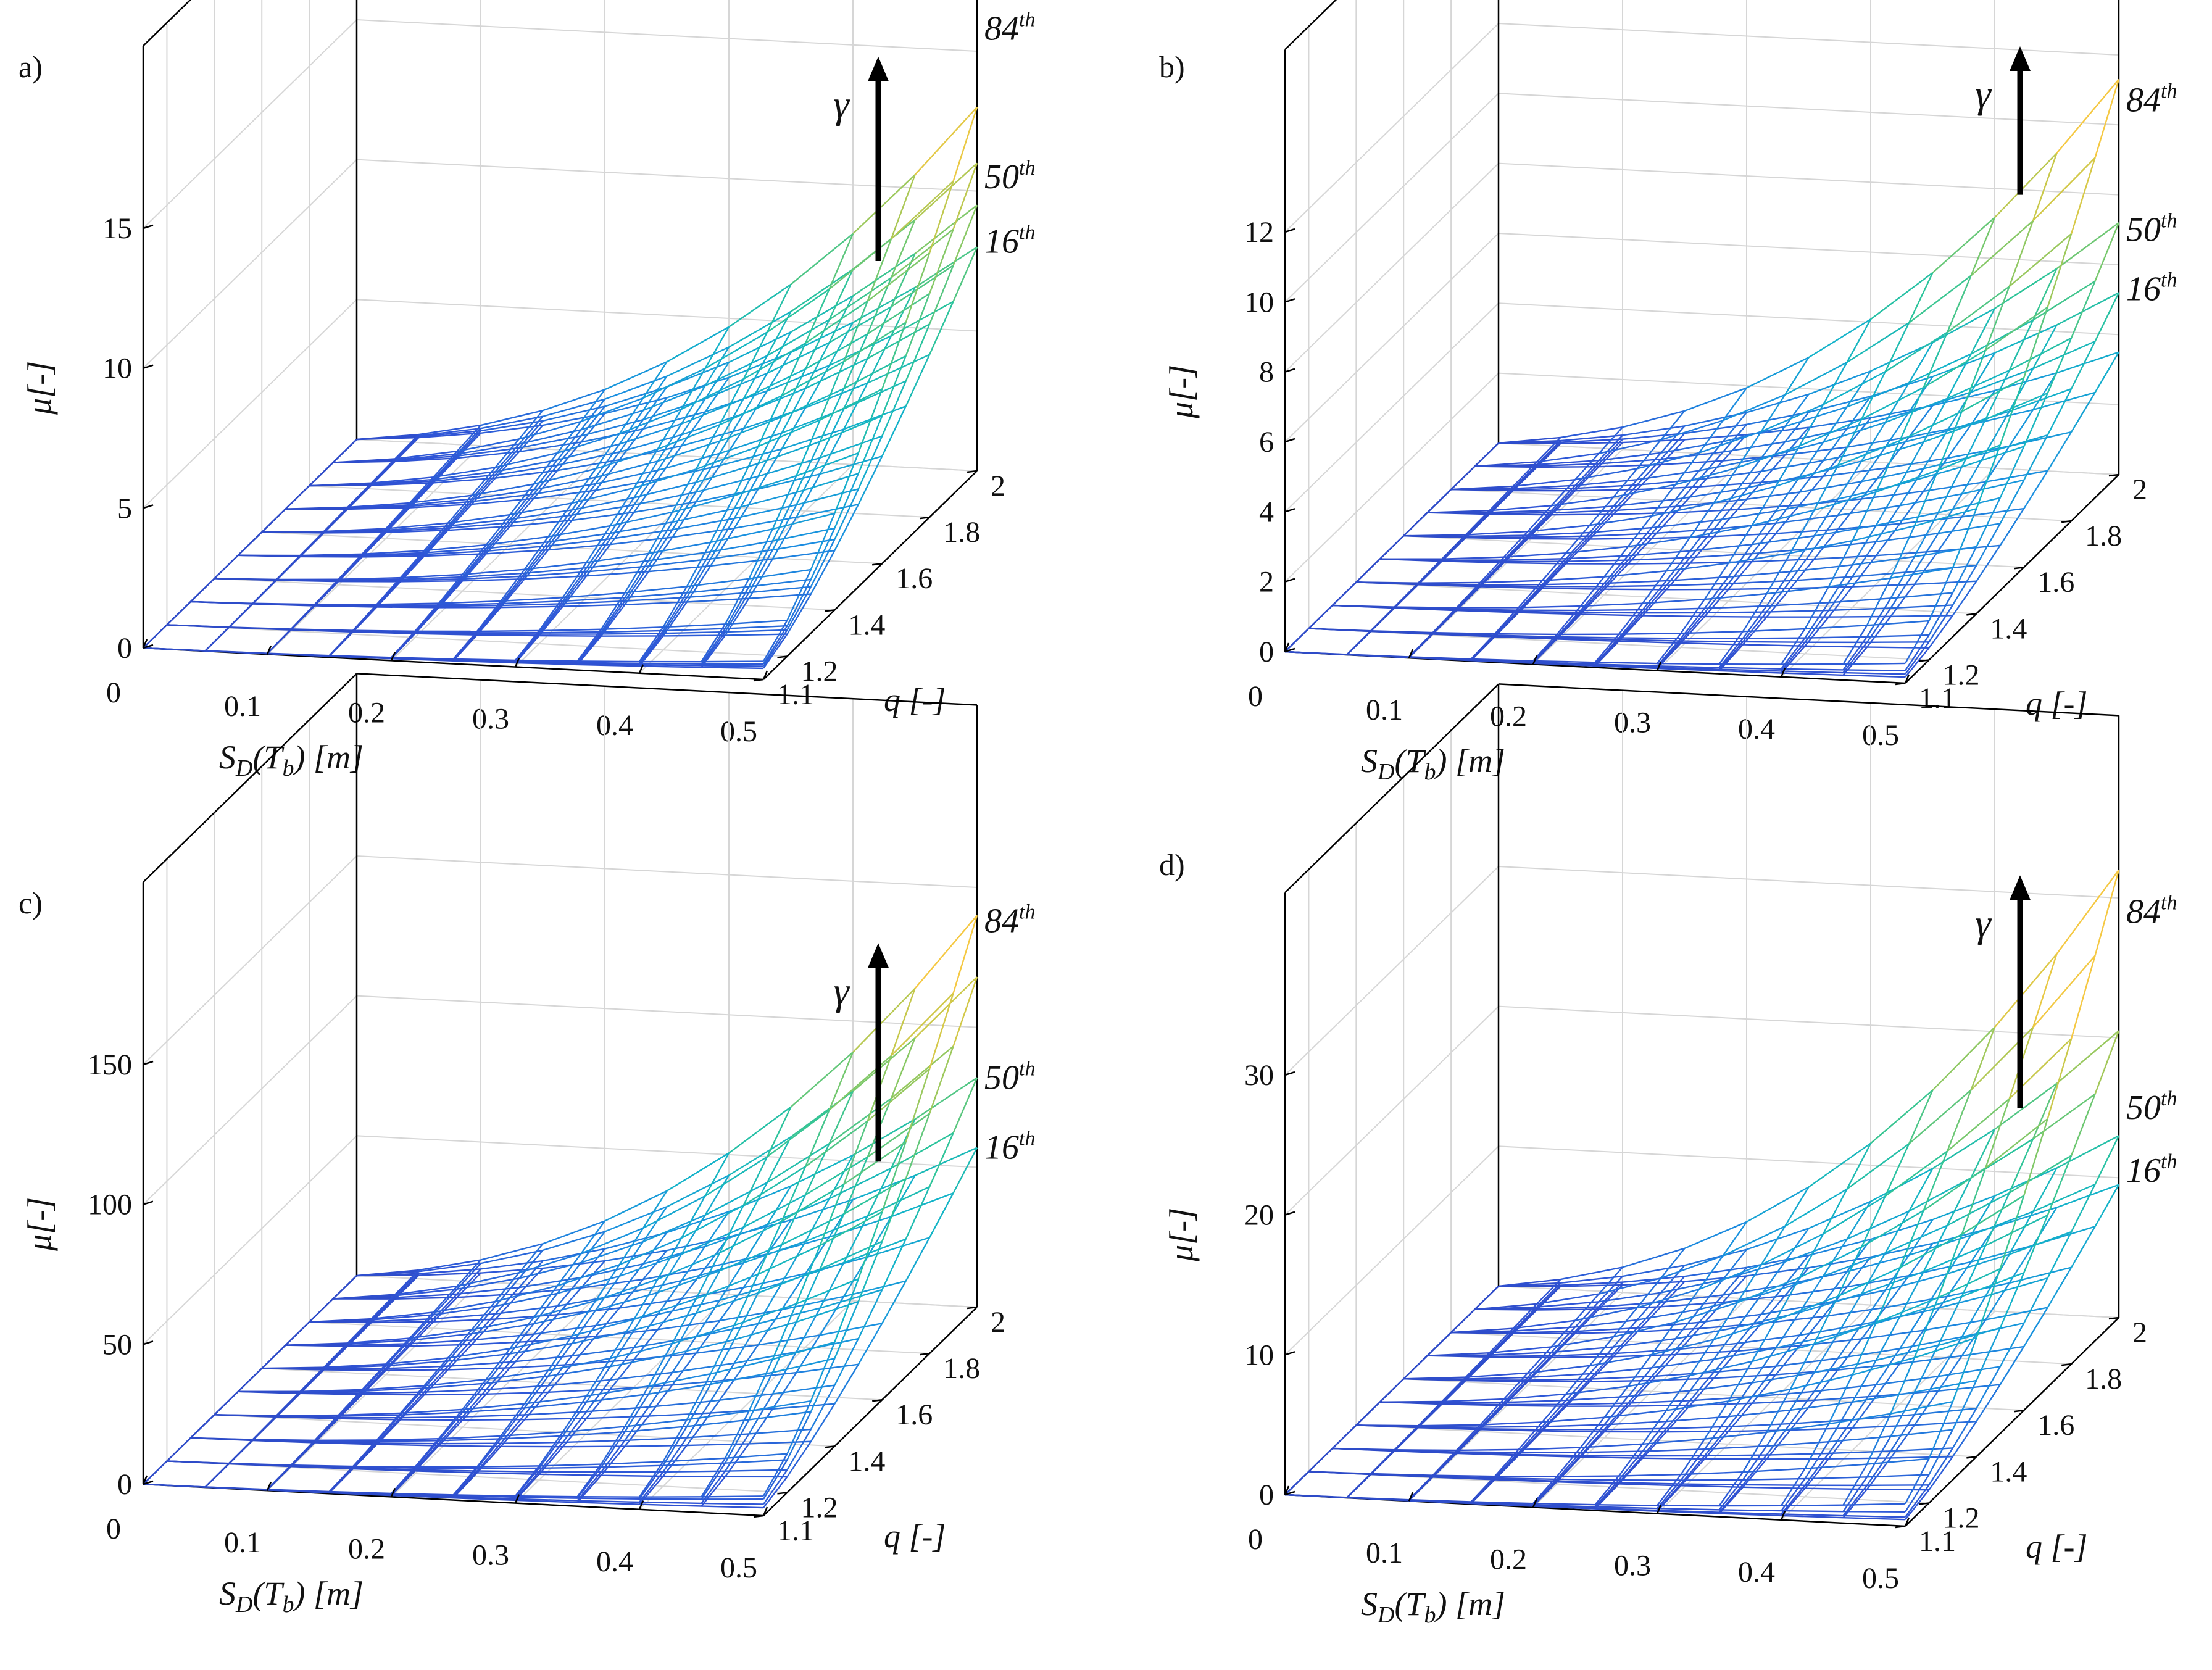 This screenshot has width=2212, height=1670. Describe the element at coordinates (2139, 1332) in the screenshot. I see `y-tick-label: 2` at that location.